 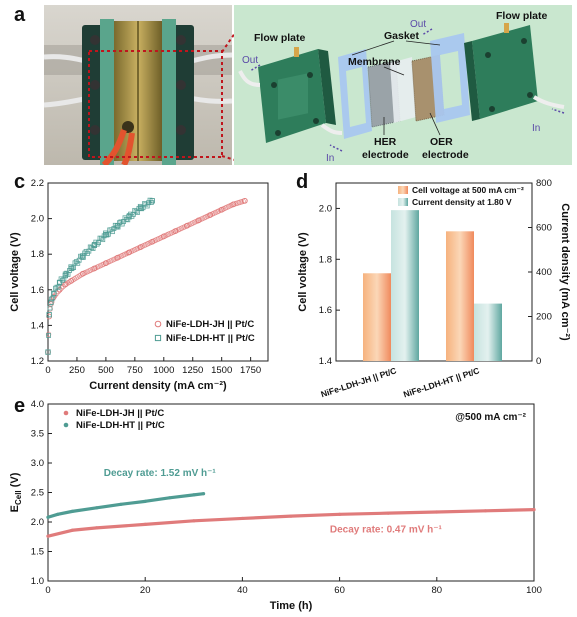 What do you see at coordinates (160, 473) in the screenshot?
I see `decay-annotation-ht: Decay rate: 1.52 mV h⁻¹` at bounding box center [160, 473].